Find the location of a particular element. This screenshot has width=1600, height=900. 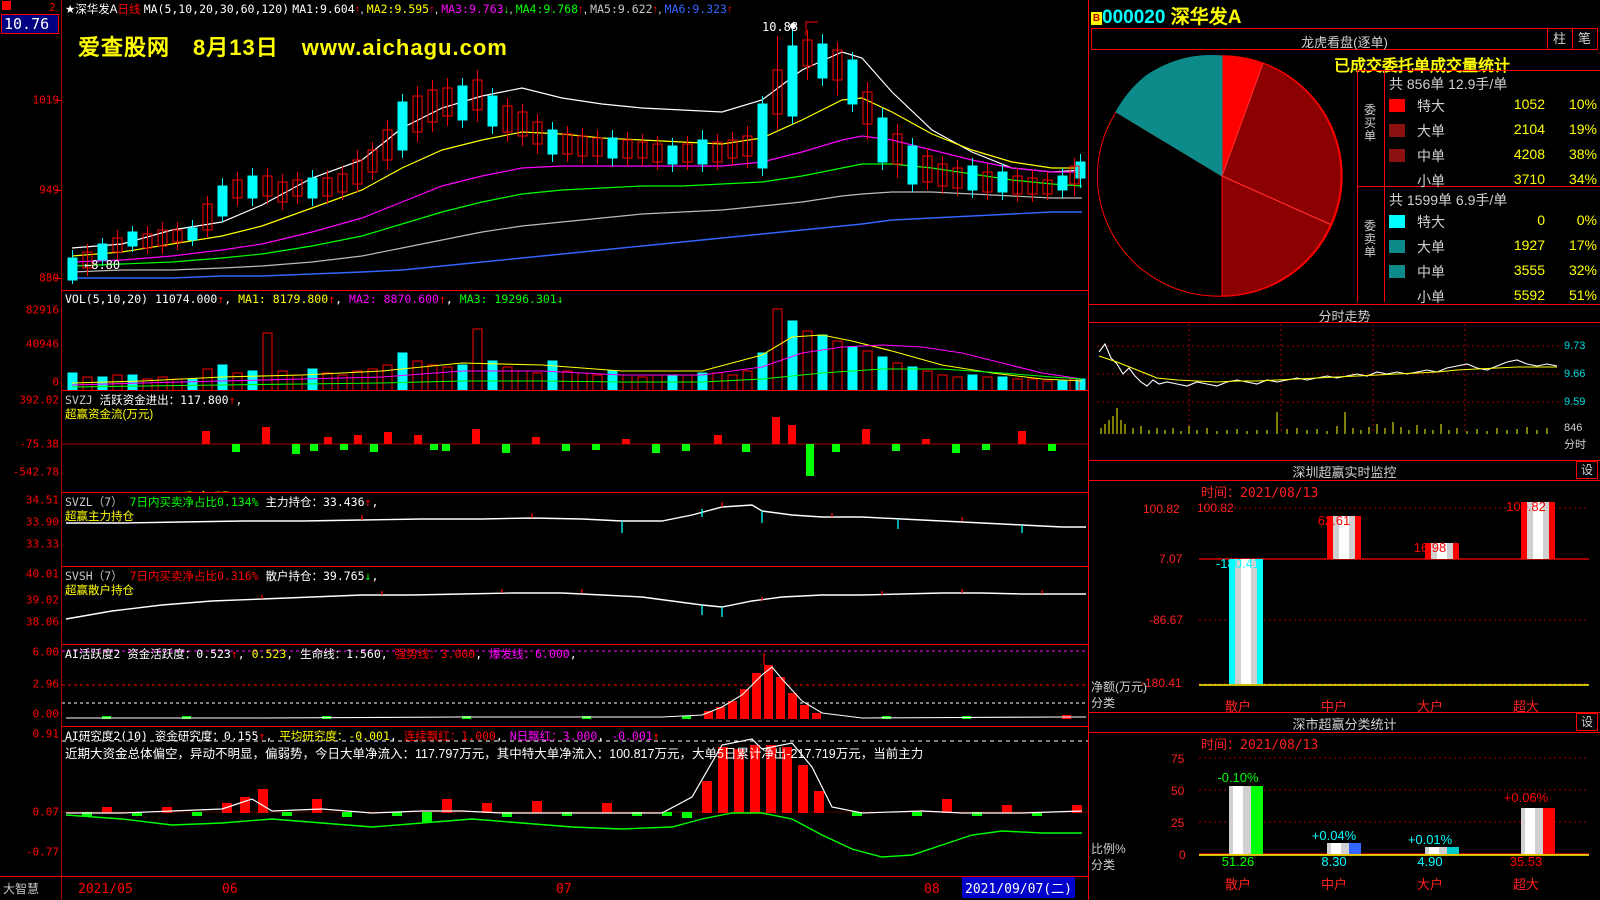

ma2-arrow: ↑ is located at coordinates (432, 10).